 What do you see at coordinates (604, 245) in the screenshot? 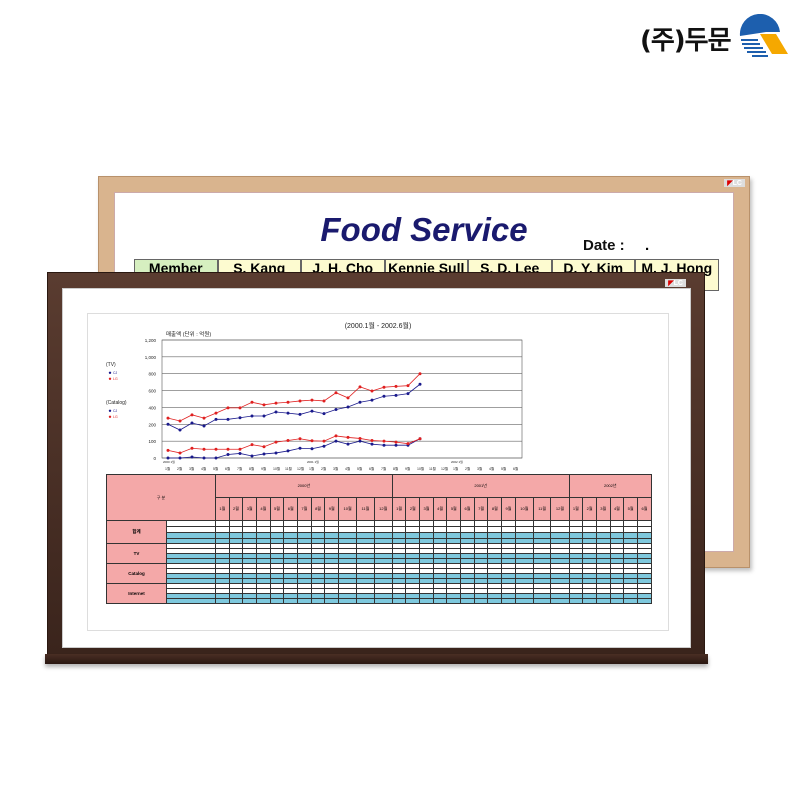
I see `date-label: Date :` at bounding box center [604, 245].